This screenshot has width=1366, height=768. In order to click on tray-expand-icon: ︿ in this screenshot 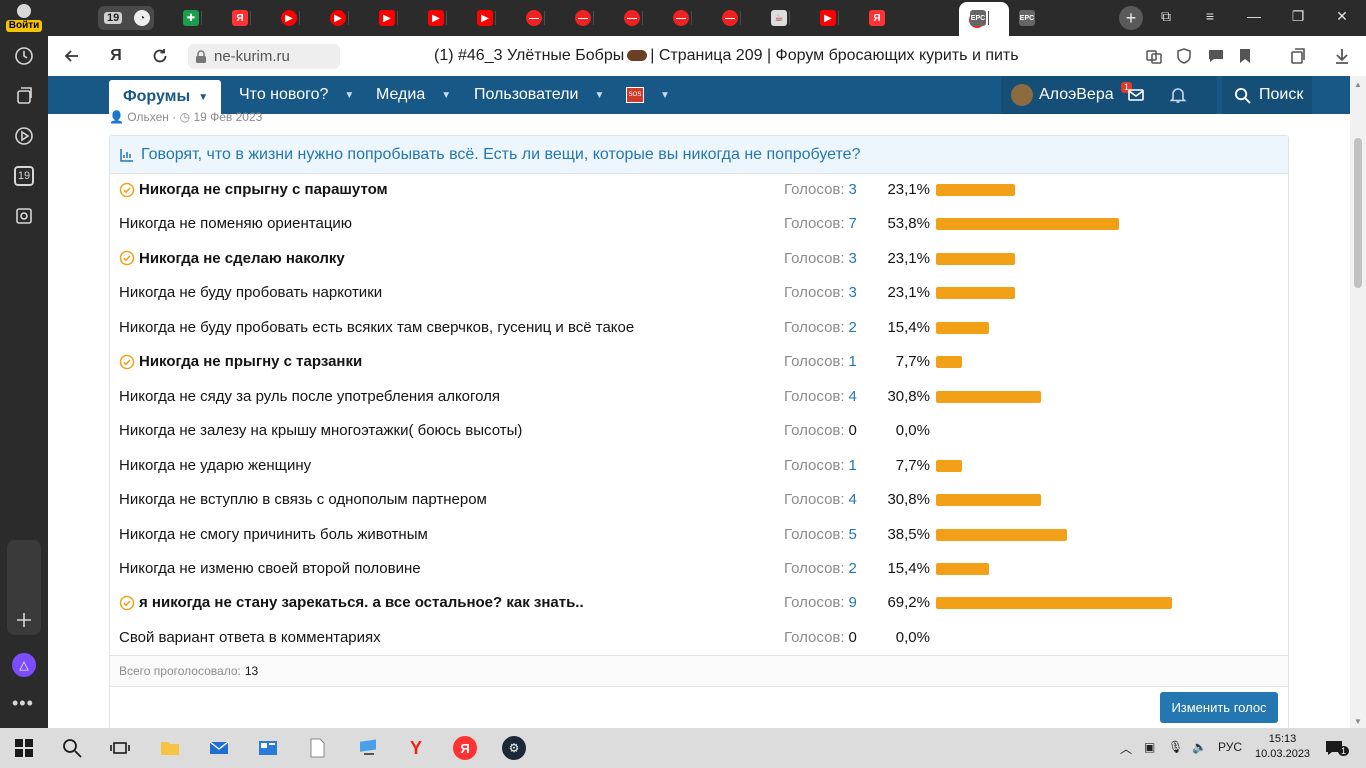, I will do `click(1126, 749)`.